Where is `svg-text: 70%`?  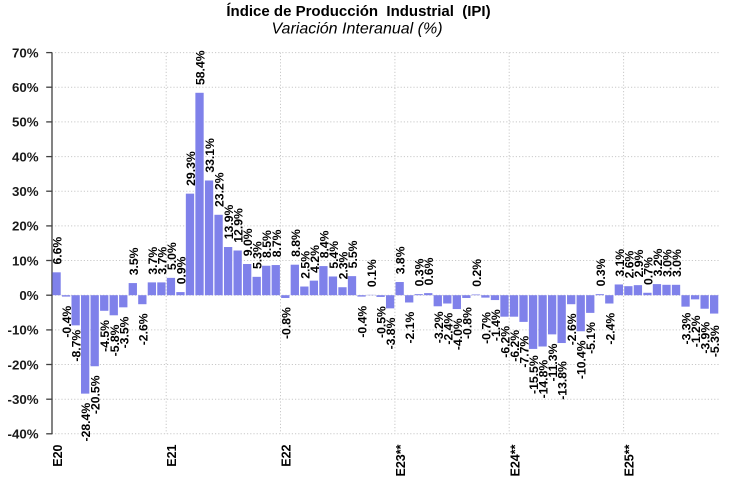 svg-text: 70% is located at coordinates (25, 52).